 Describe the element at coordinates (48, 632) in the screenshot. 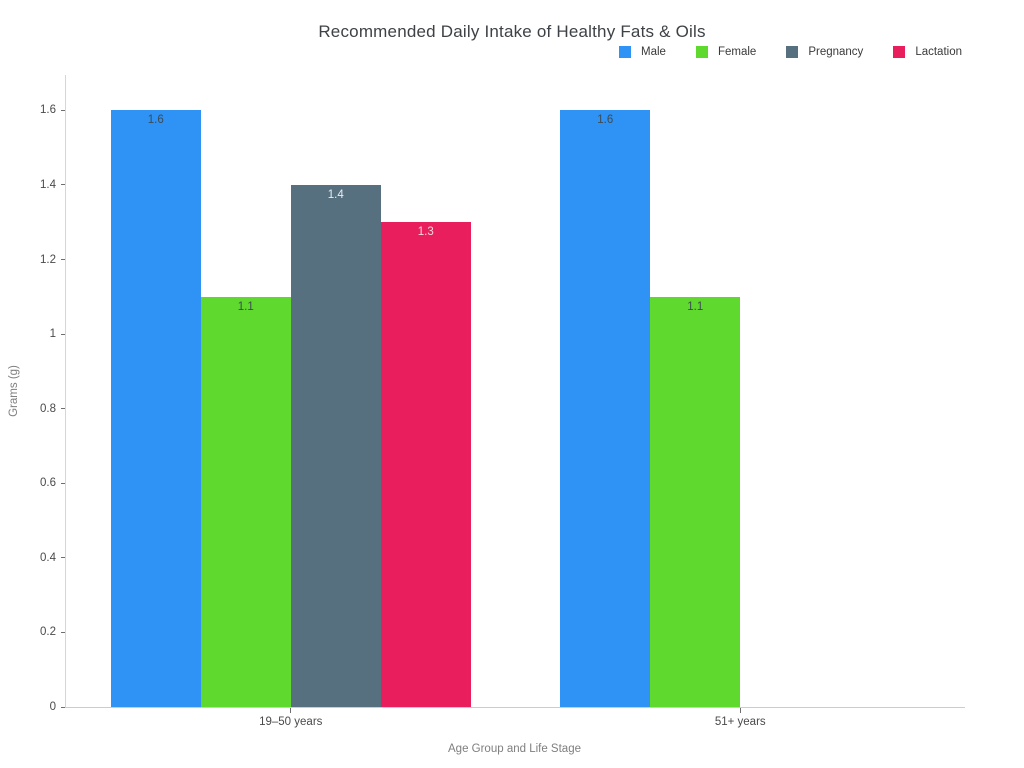

I see `y-tick-label: 0.2` at that location.